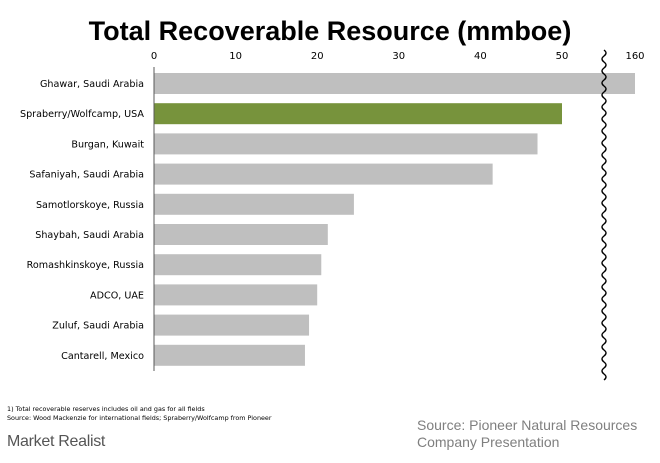 The height and width of the screenshot is (463, 660). I want to click on source-line-1: Source: Pioneer Natural Resources, so click(527, 425).